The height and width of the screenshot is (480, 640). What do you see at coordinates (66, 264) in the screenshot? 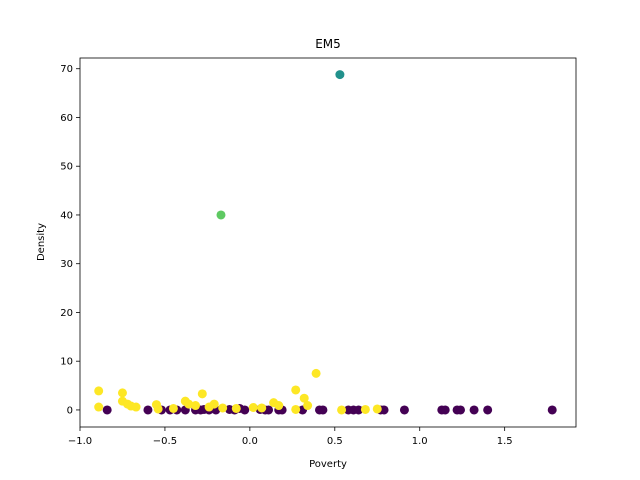
I see `y-tick-label: 30` at bounding box center [66, 264].